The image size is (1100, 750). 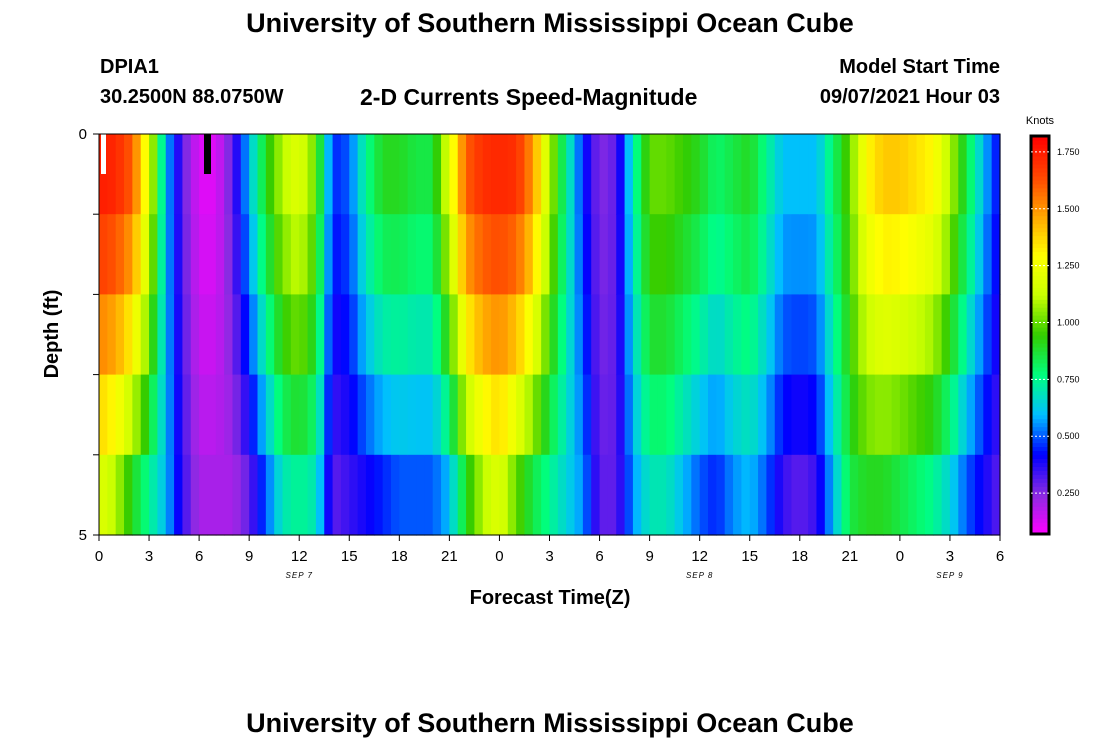 What do you see at coordinates (52, 334) in the screenshot?
I see `y-axis-label: Depth (ft)` at bounding box center [52, 334].